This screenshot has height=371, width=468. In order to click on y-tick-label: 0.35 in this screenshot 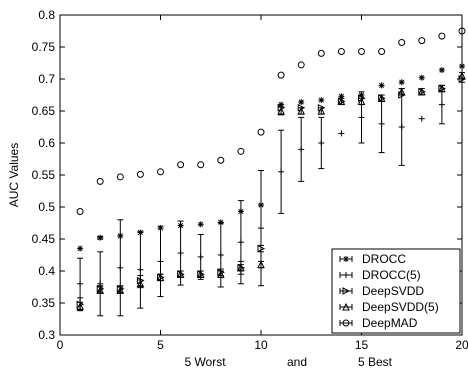, I will do `click(44, 303)`.